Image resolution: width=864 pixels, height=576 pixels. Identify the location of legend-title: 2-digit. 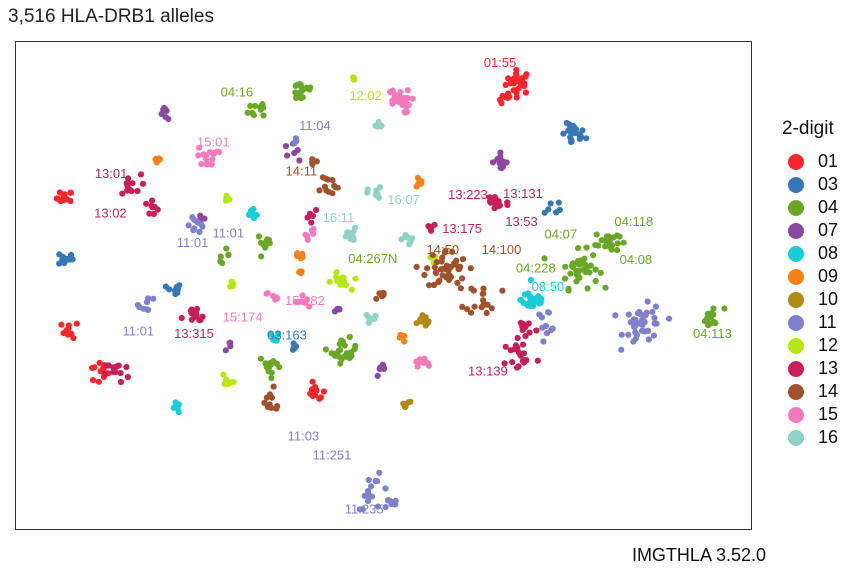
(808, 128).